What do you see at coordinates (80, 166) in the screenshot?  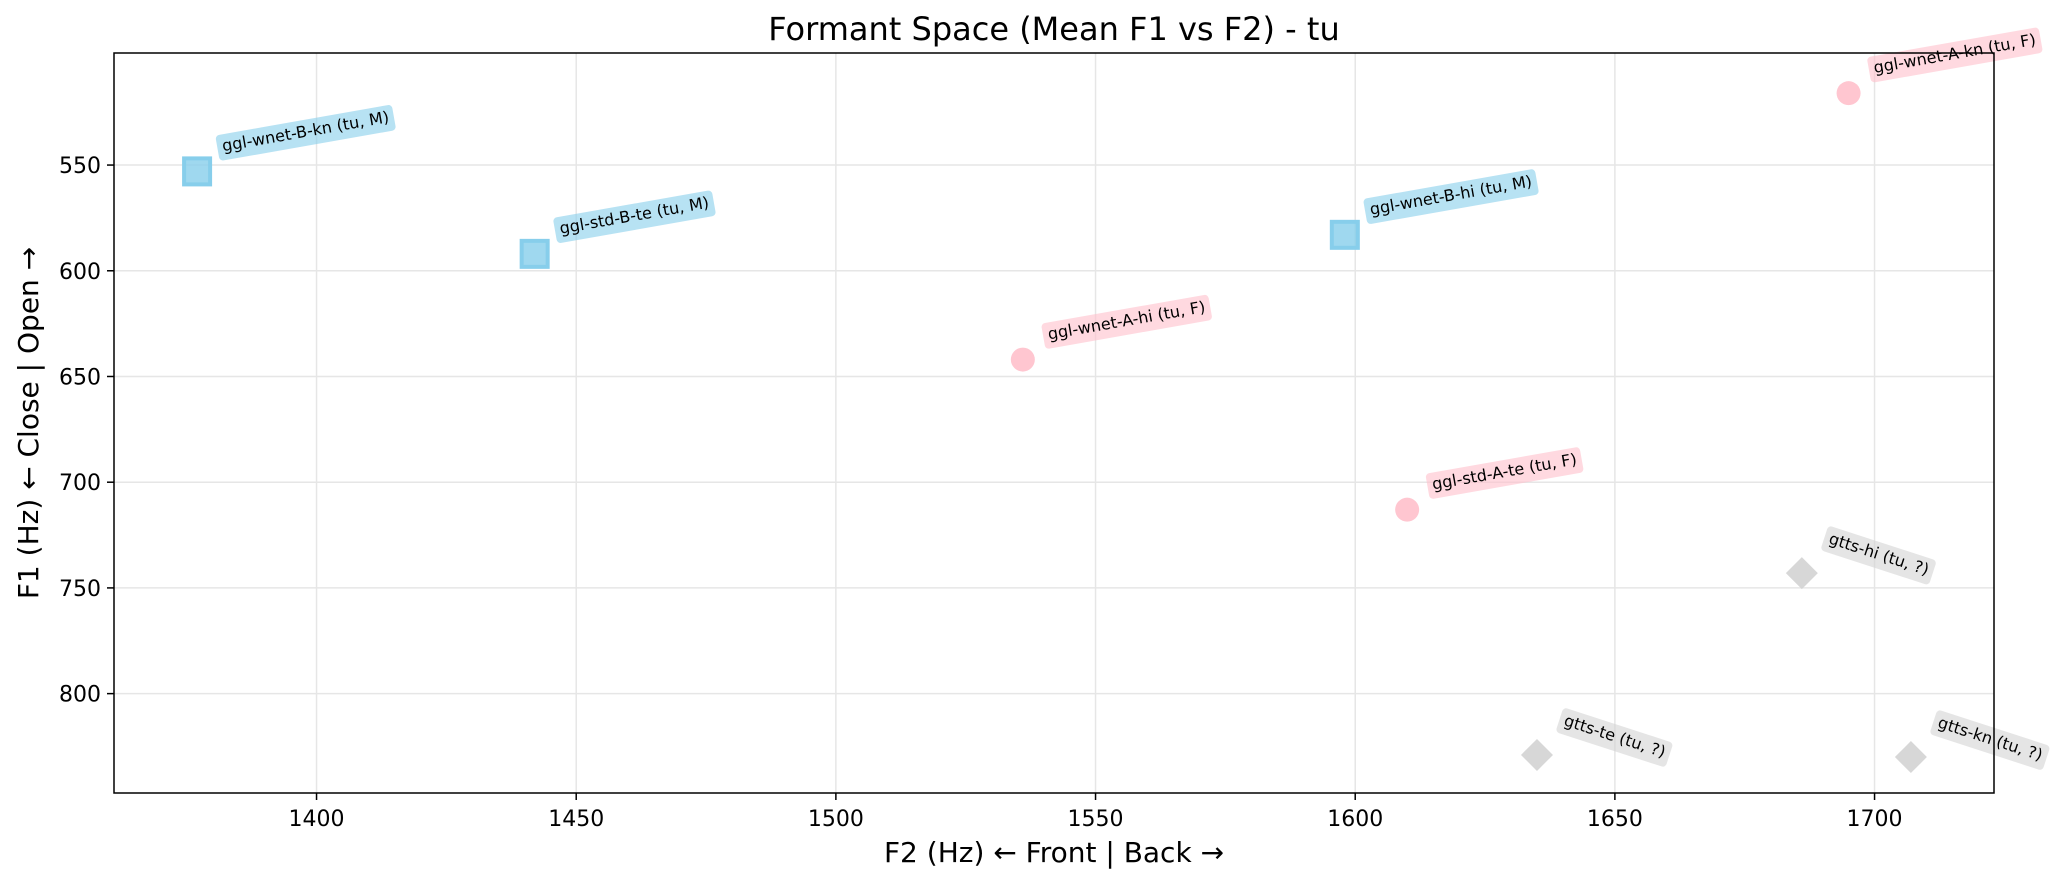 I see `y-tick-label: 550` at bounding box center [80, 166].